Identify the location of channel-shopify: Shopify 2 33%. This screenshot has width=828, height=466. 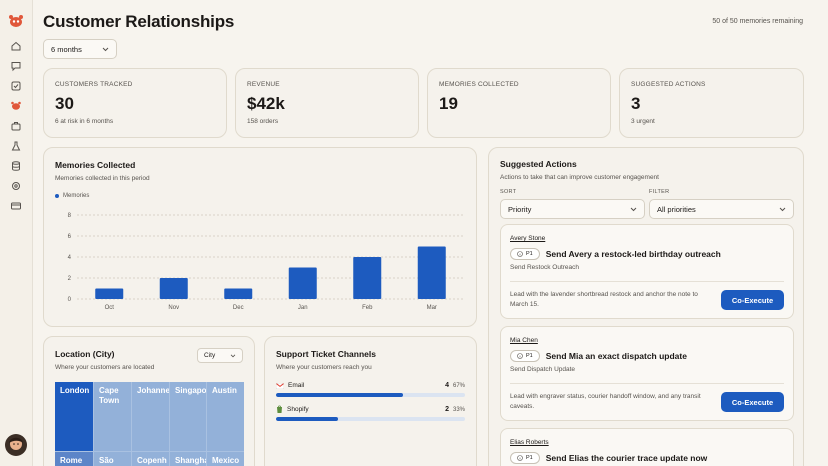
(370, 413).